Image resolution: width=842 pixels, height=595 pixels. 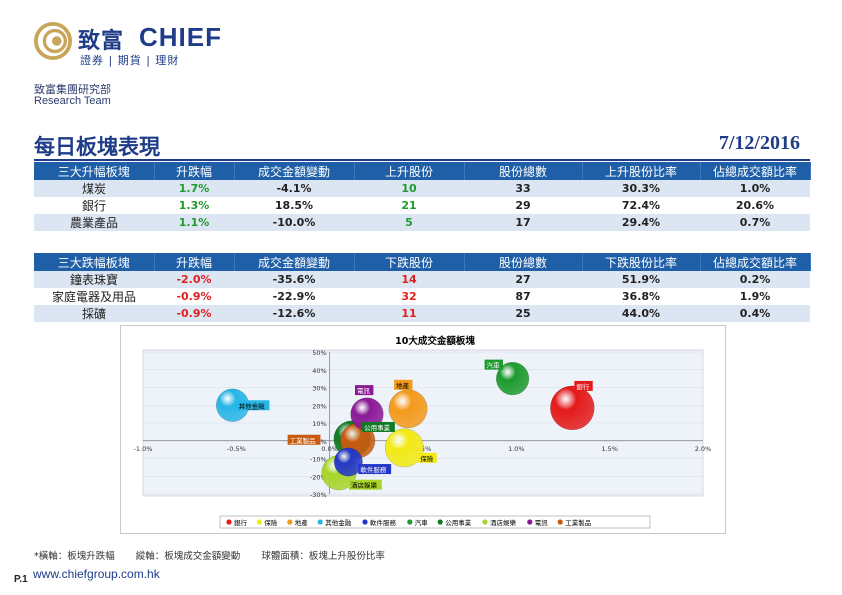 I want to click on footnote-y-axis: 縱軸：板塊成交金額變動, so click(x=188, y=556).